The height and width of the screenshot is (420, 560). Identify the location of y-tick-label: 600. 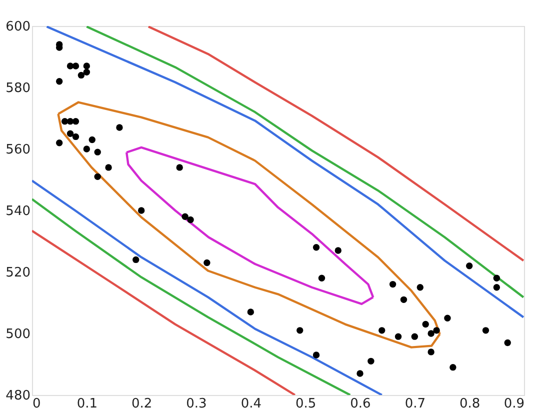
(18, 27).